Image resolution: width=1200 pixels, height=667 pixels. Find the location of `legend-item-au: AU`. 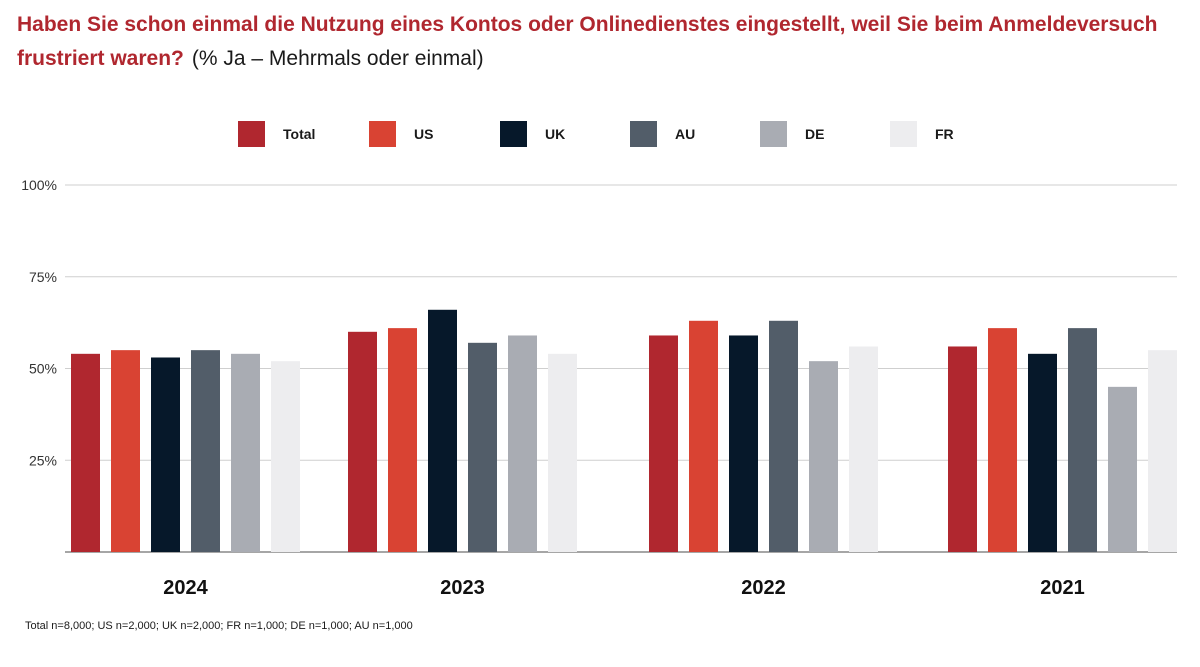

legend-item-au: AU is located at coordinates (662, 134).